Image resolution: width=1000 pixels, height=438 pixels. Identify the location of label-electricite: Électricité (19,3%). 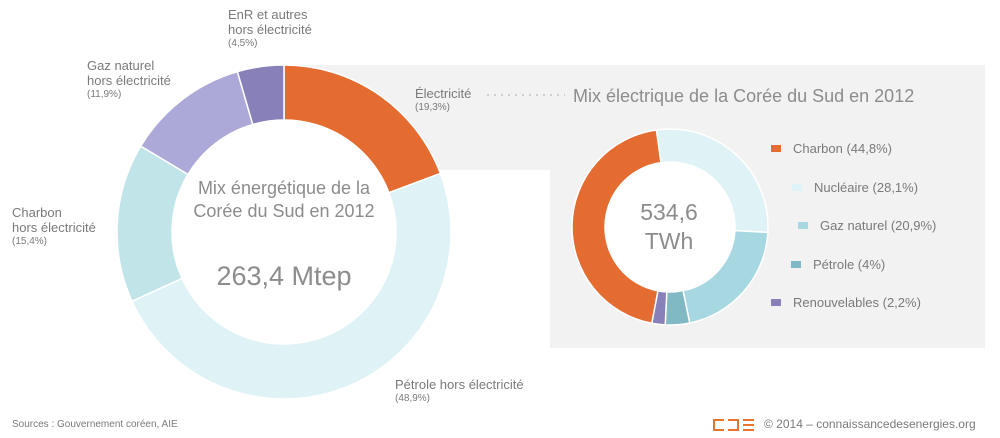
(443, 99).